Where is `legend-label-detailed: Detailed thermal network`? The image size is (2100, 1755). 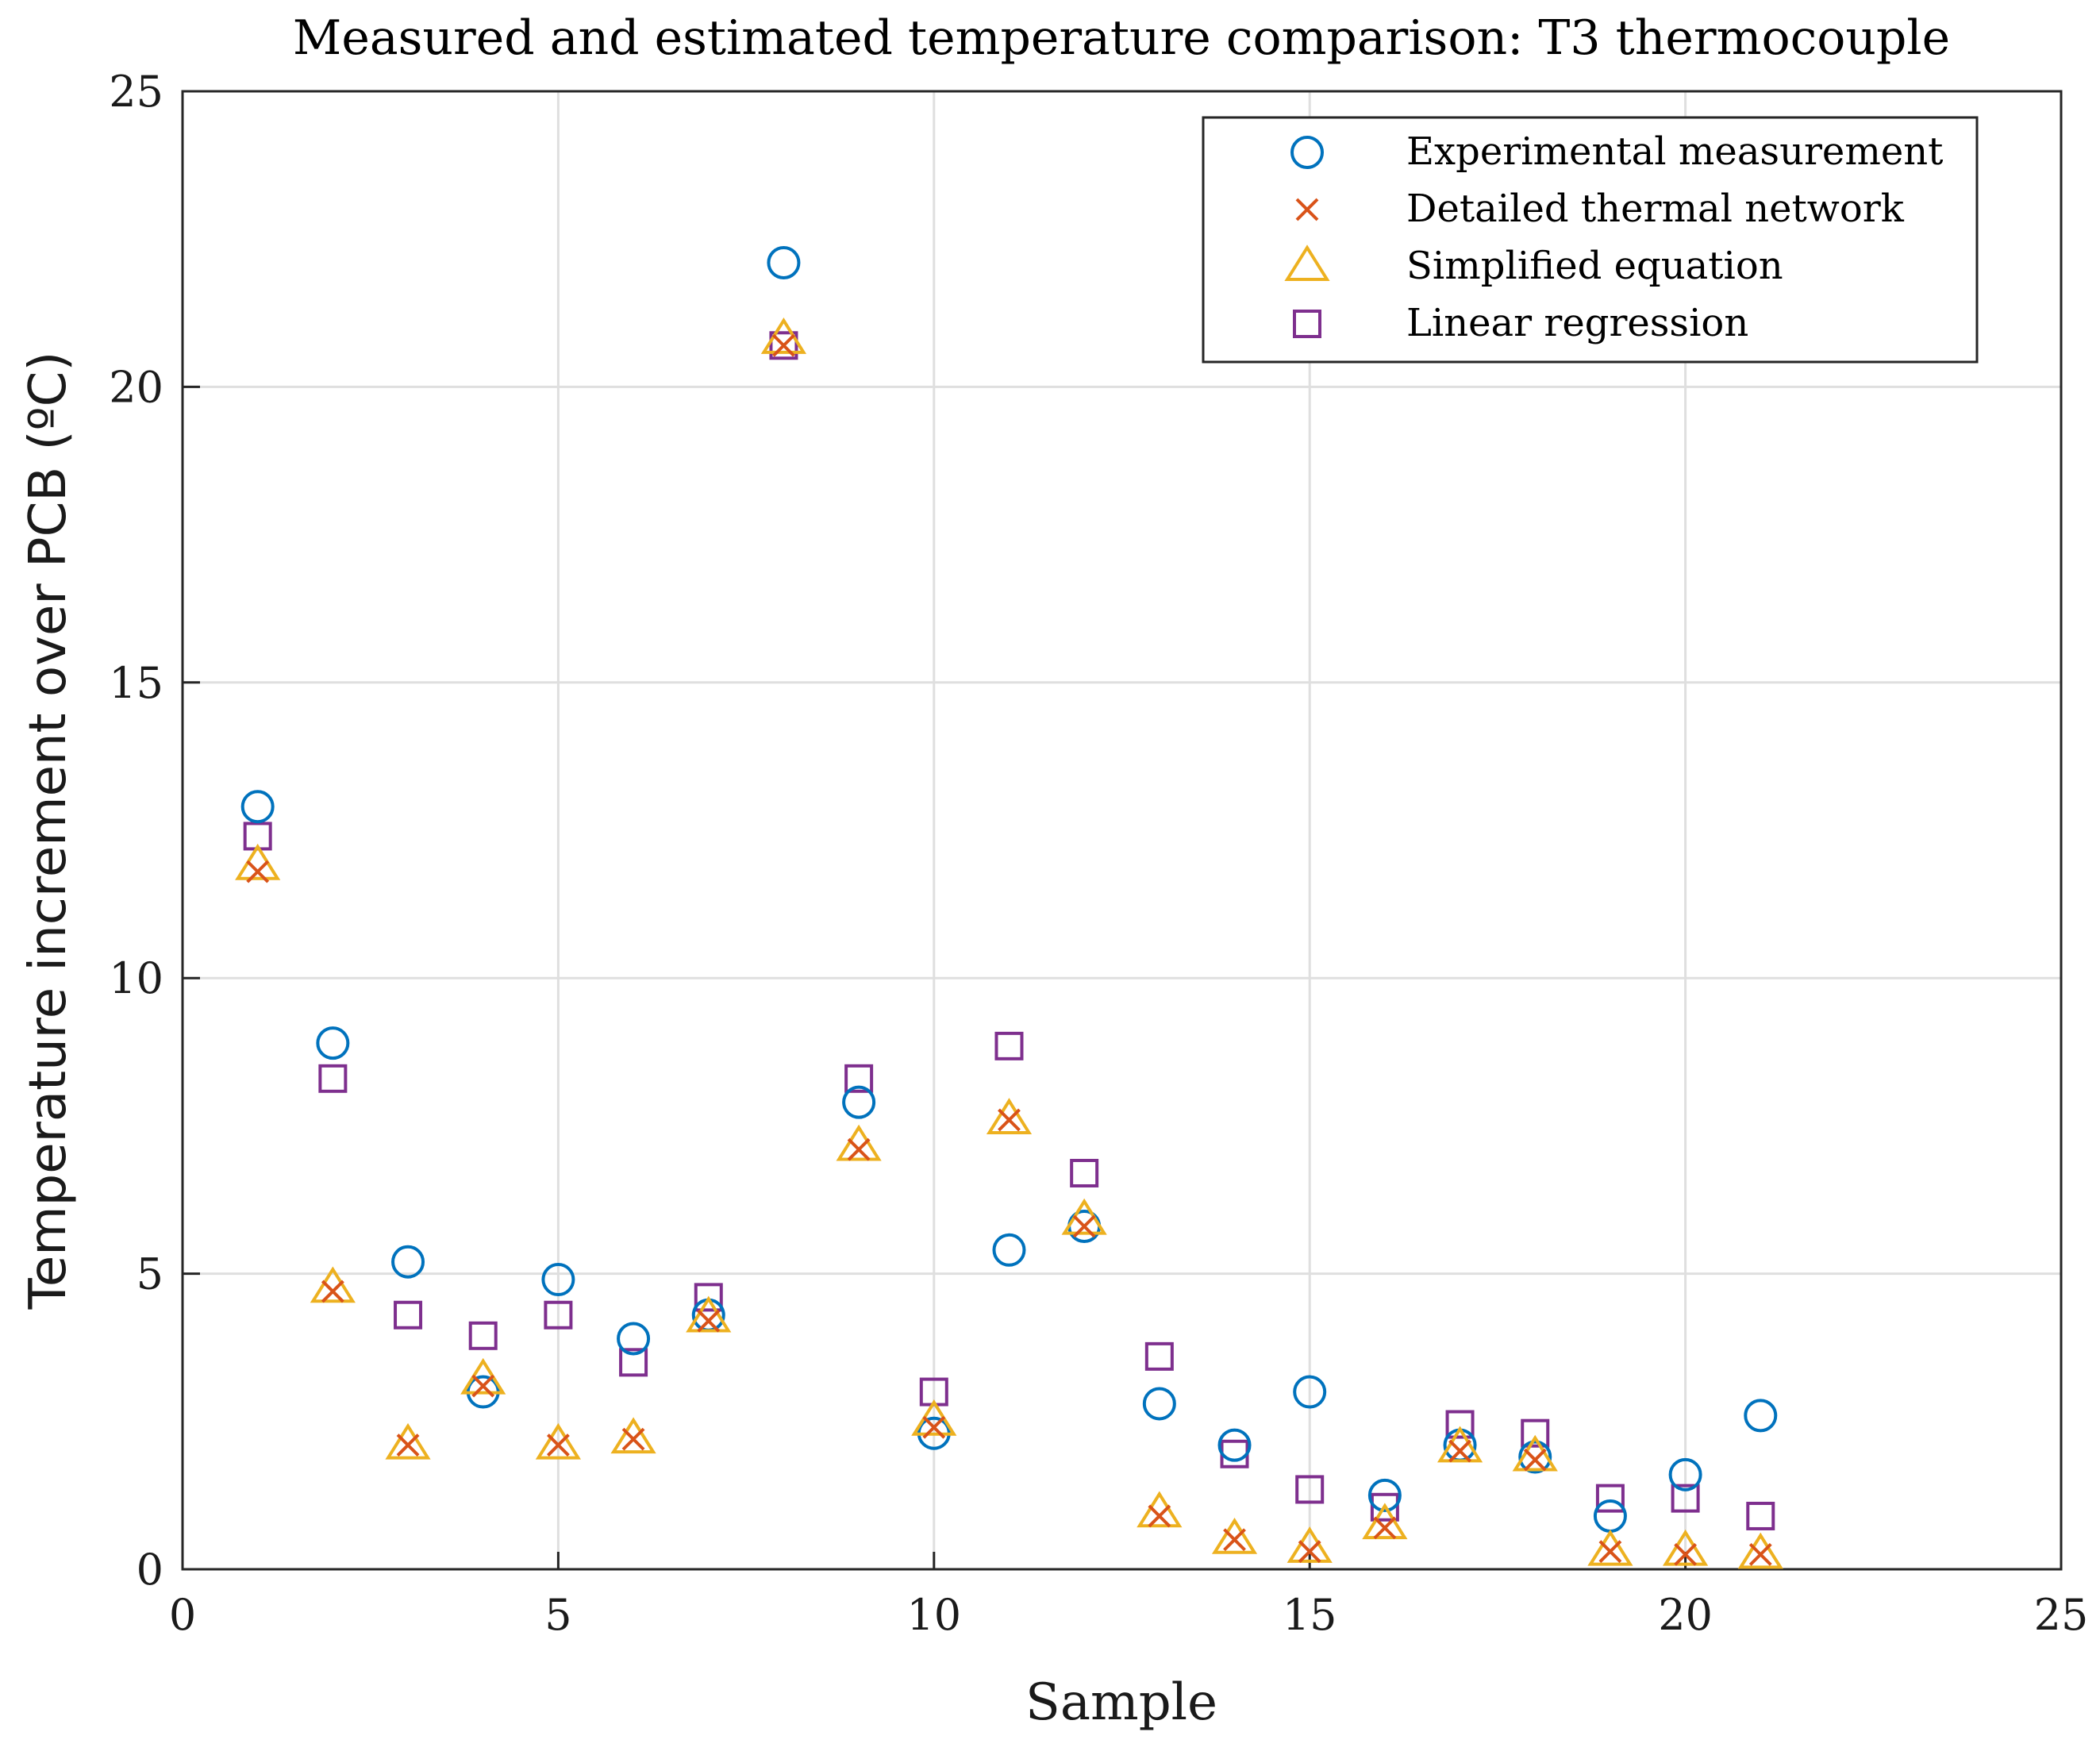 legend-label-detailed: Detailed thermal network is located at coordinates (1655, 209).